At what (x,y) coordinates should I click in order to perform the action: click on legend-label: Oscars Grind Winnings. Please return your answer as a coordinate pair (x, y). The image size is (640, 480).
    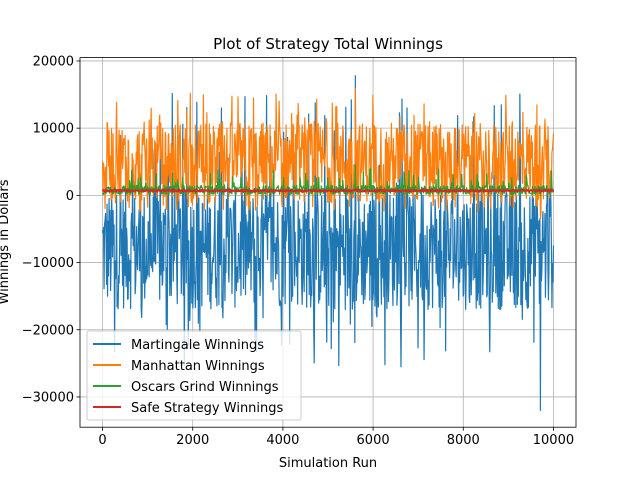
    Looking at the image, I should click on (205, 387).